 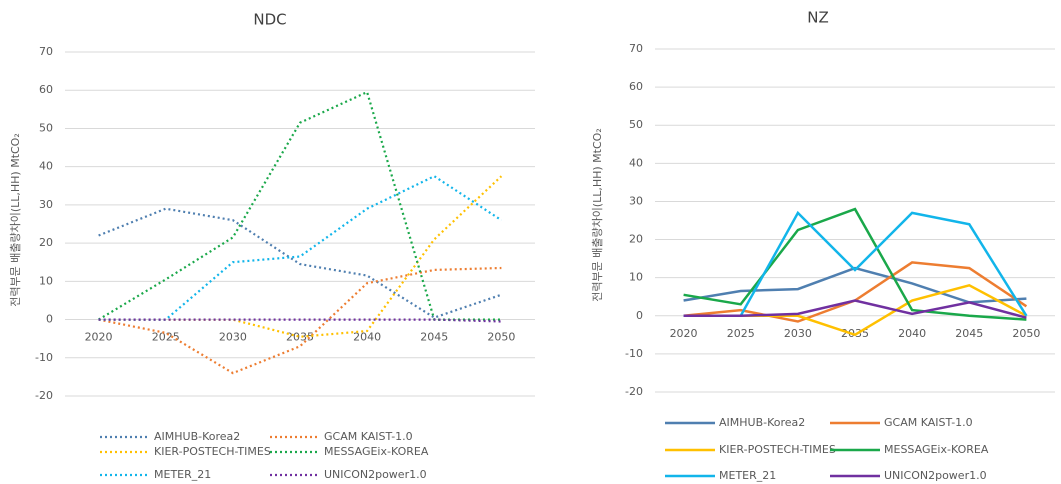 What do you see at coordinates (818, 18) in the screenshot?
I see `chart-title: NZ` at bounding box center [818, 18].